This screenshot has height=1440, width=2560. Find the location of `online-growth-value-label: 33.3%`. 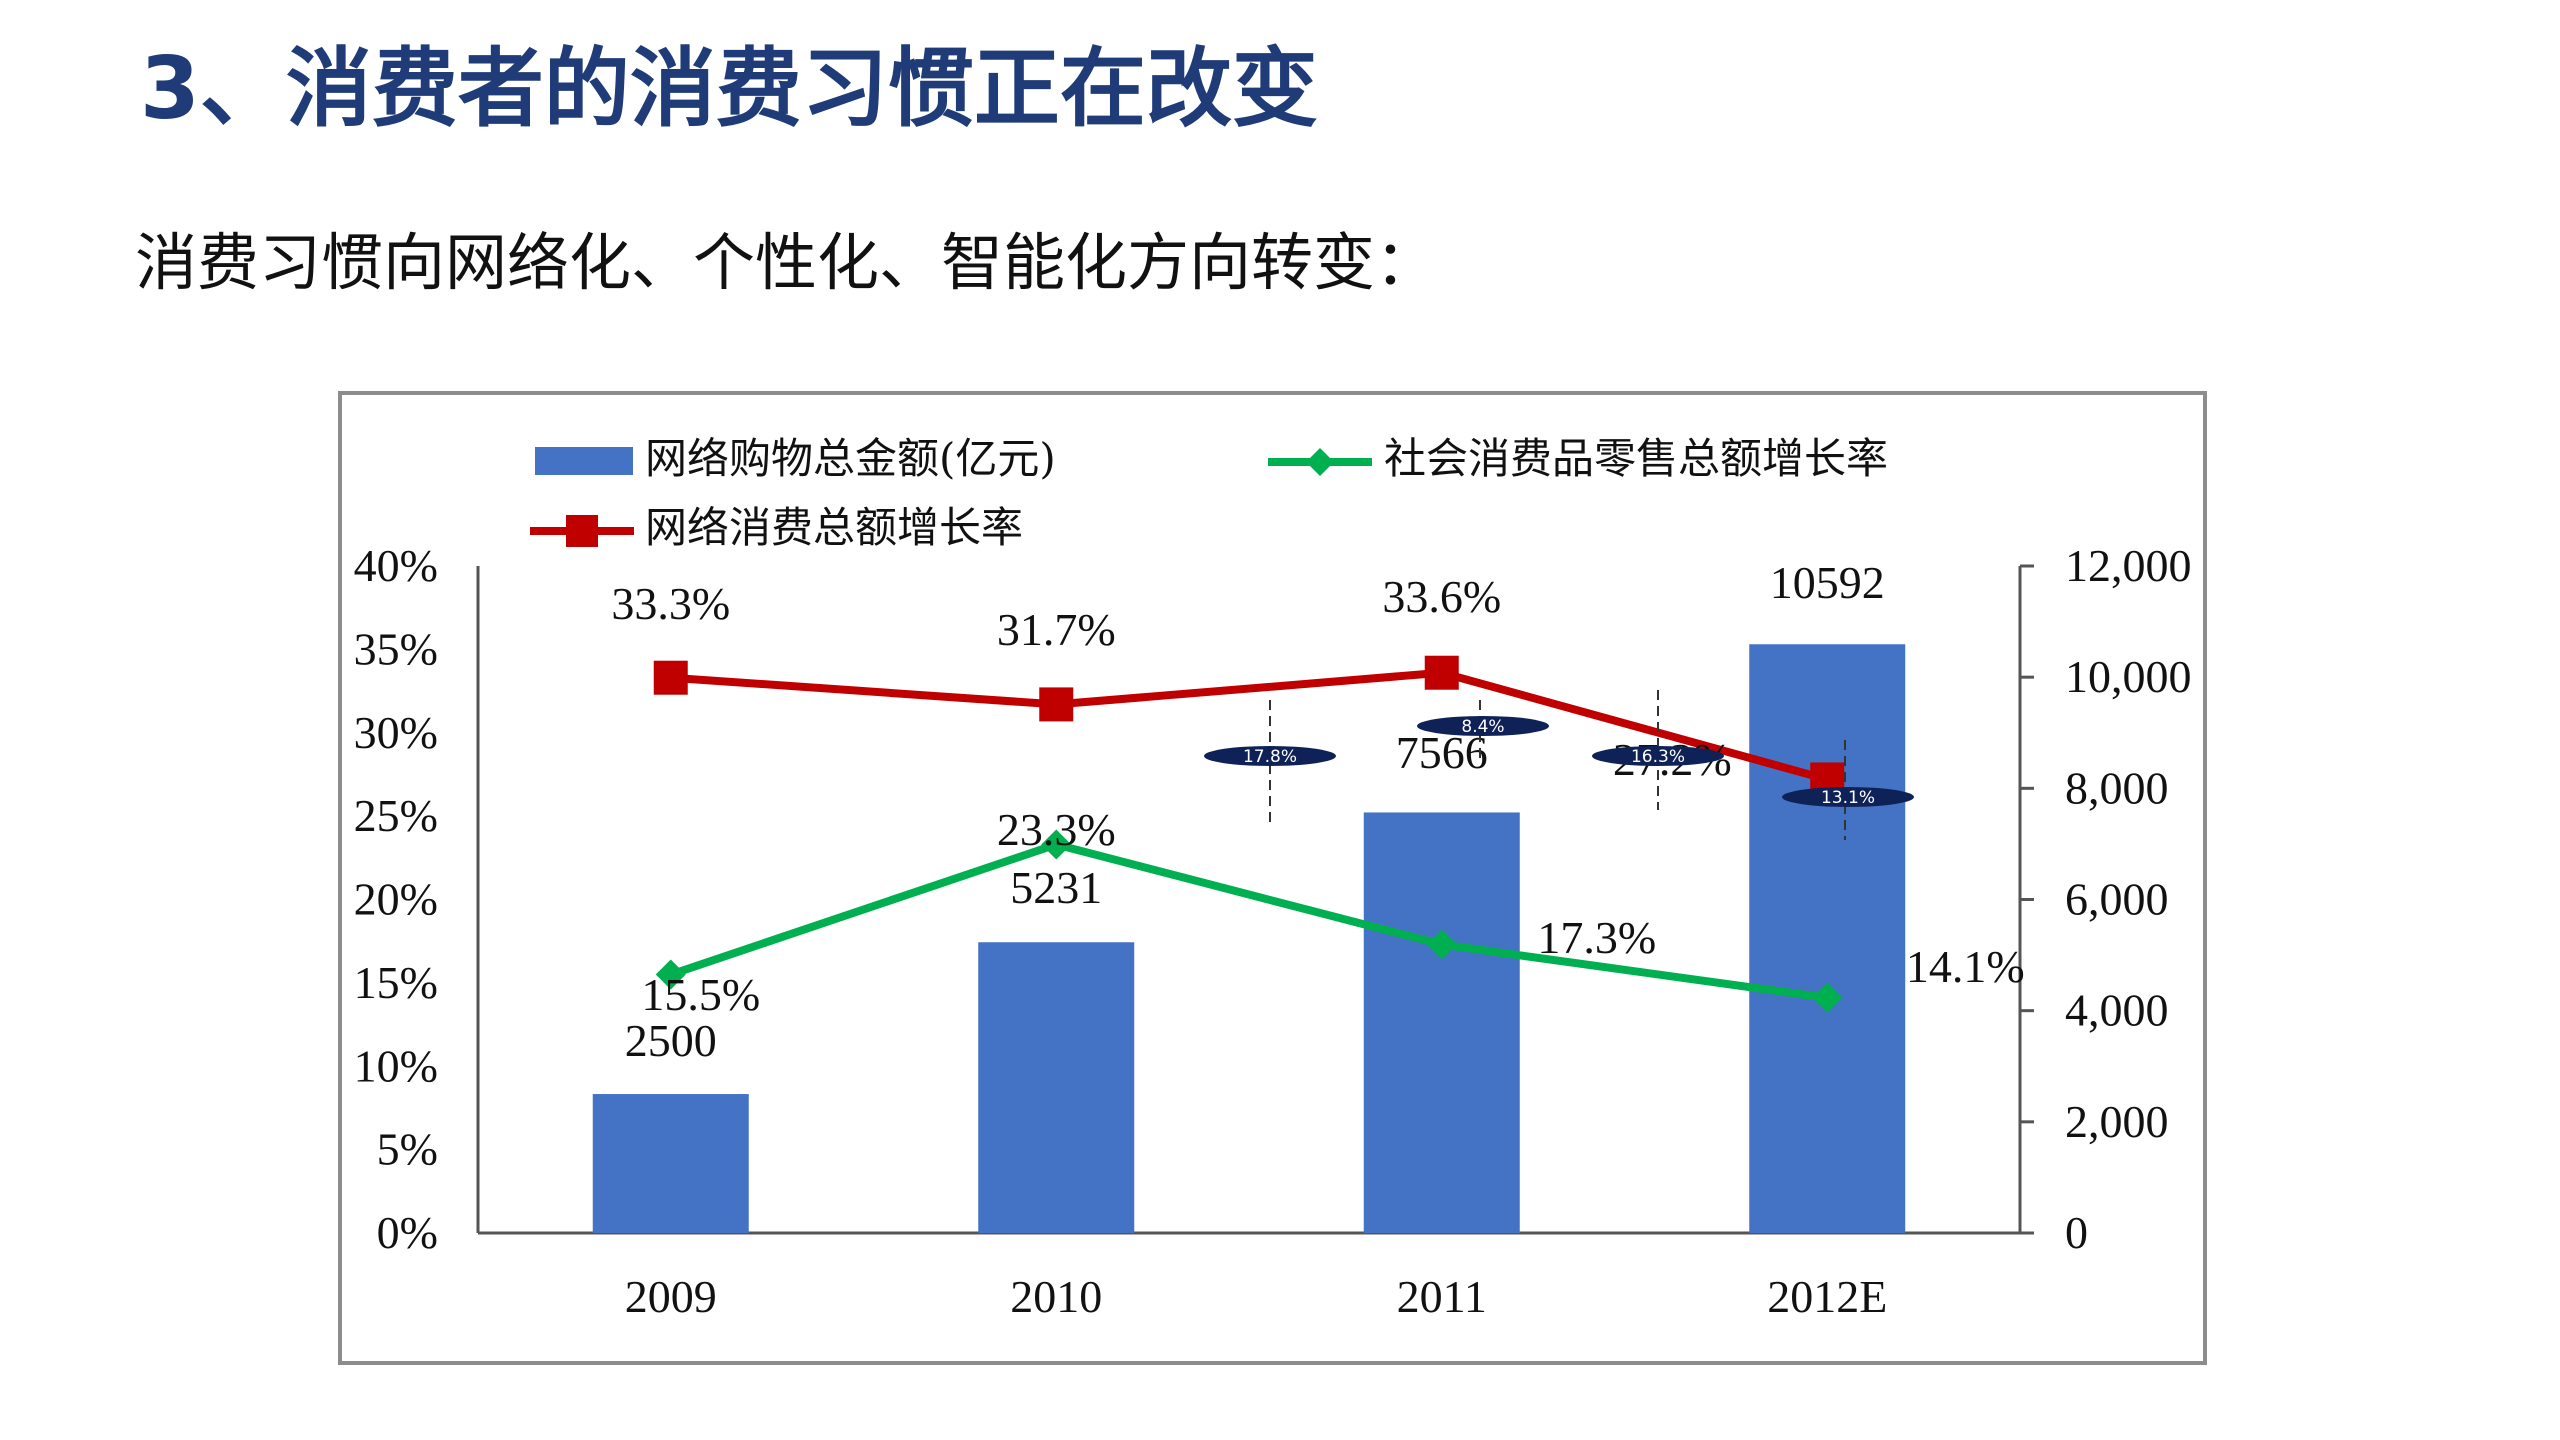

online-growth-value-label: 33.3% is located at coordinates (670, 603).